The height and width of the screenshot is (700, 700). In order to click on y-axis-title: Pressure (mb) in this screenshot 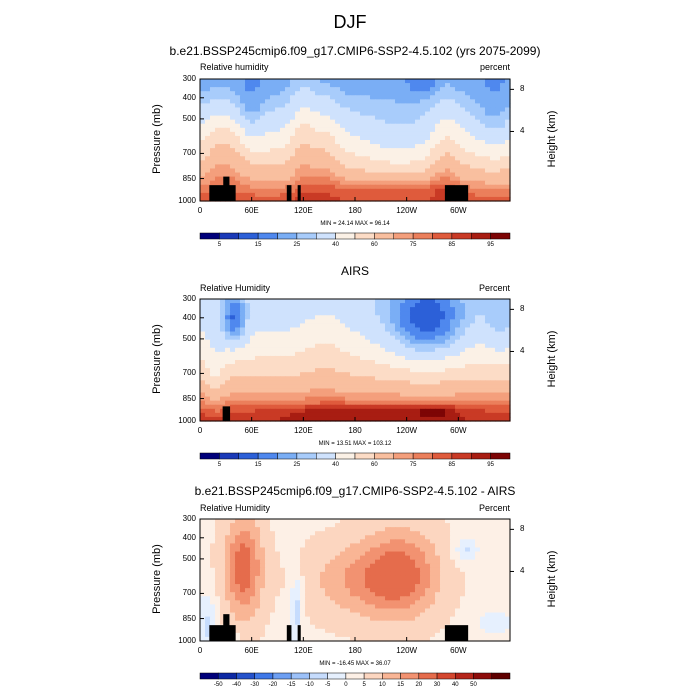, I will do `click(157, 359)`.